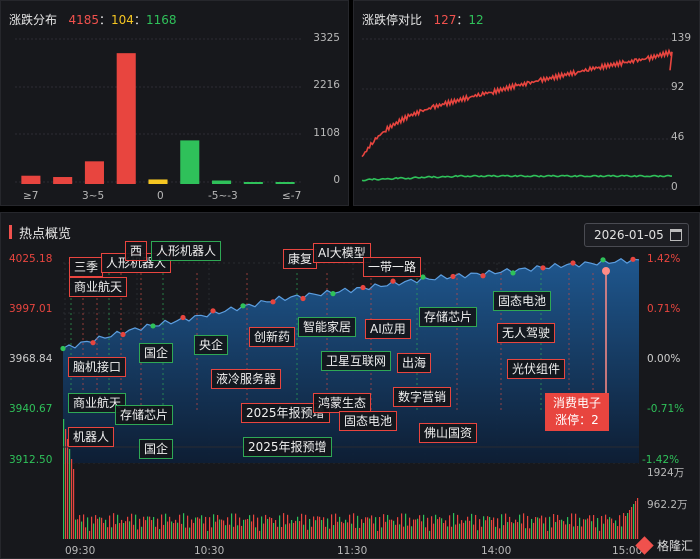 This screenshot has width=700, height=559. Describe the element at coordinates (414, 363) in the screenshot. I see `concept-tag: 出海` at that location.